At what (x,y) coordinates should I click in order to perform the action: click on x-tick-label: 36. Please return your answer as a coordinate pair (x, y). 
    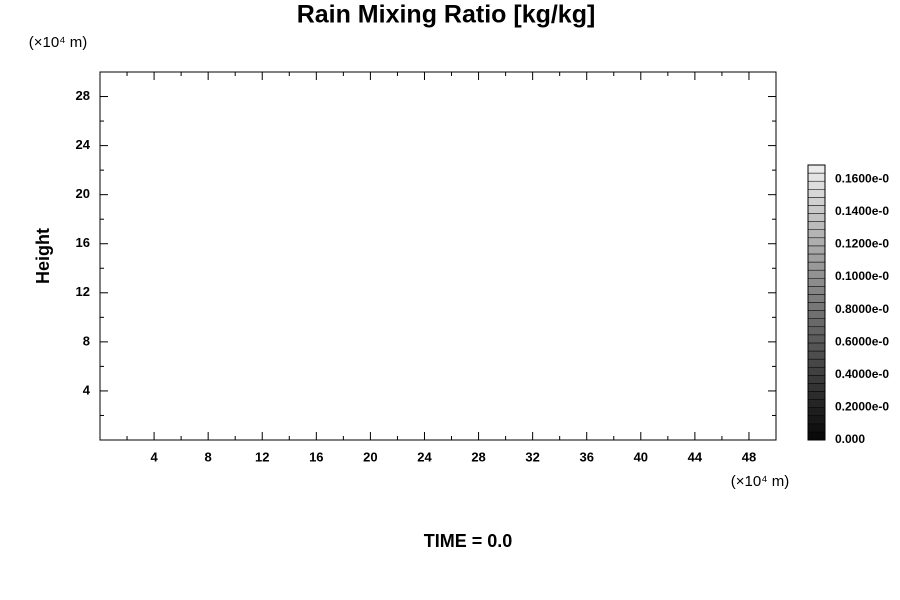
    Looking at the image, I should click on (586, 456).